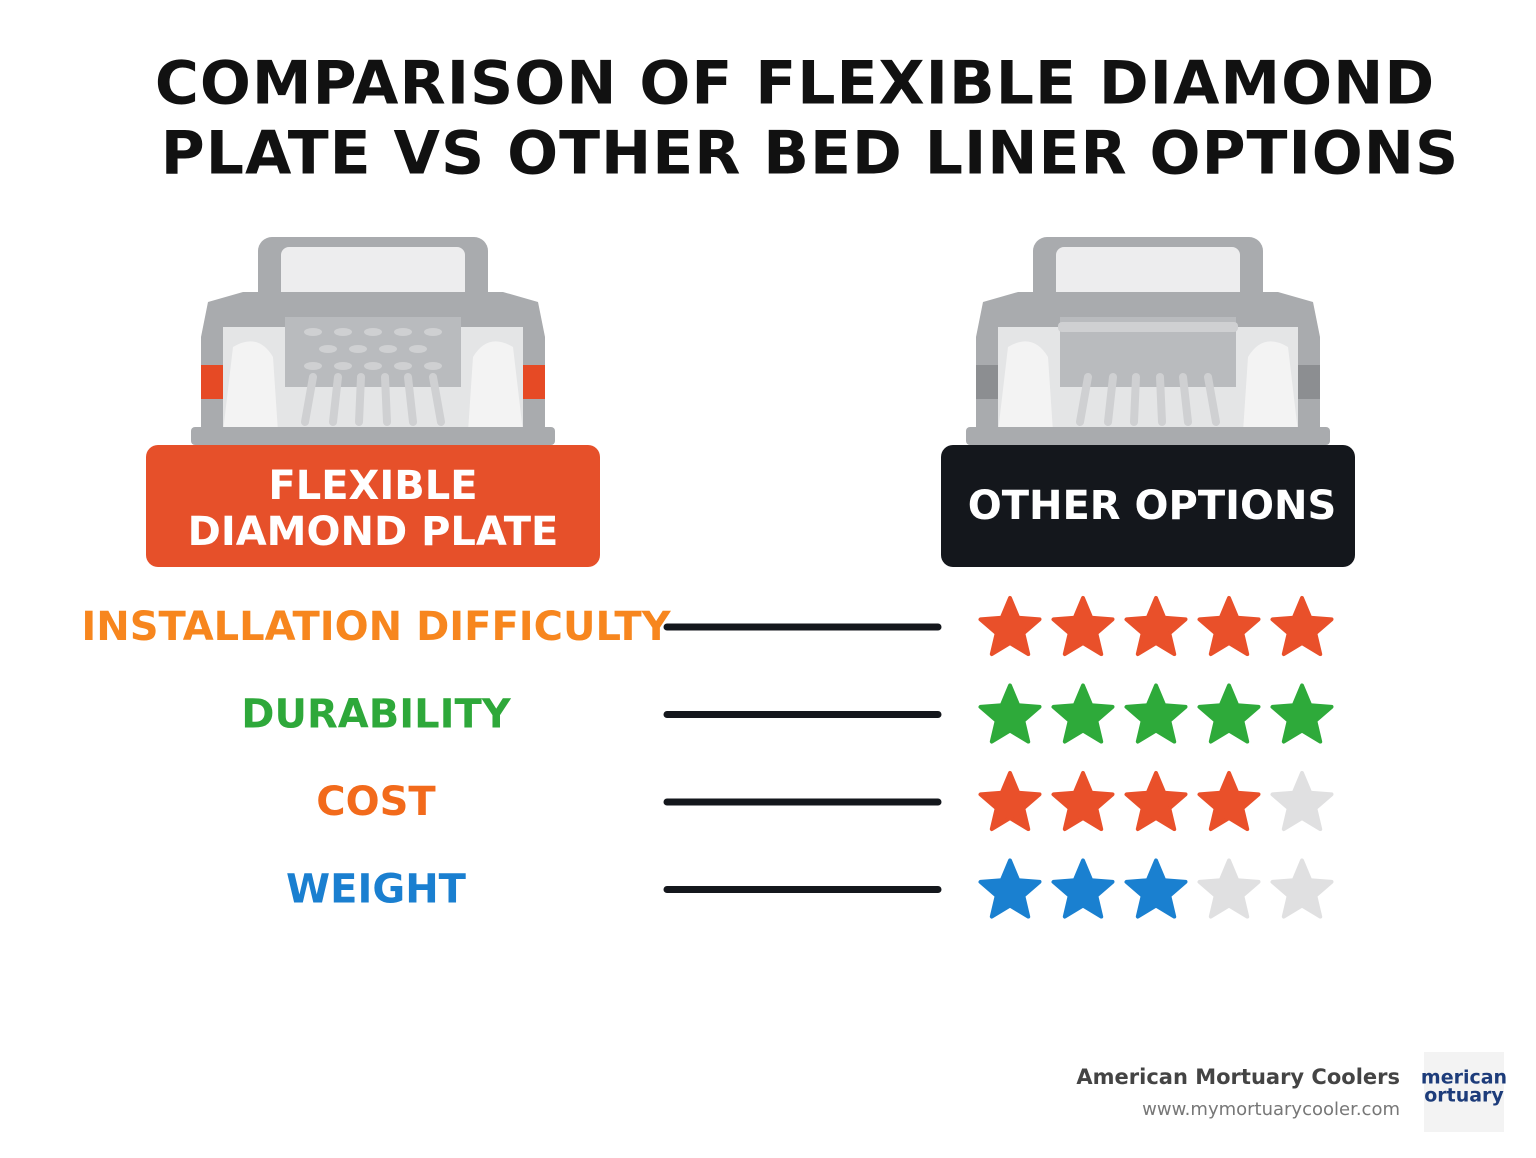 The width and height of the screenshot is (1536, 1158). I want to click on title-line: COMPARISON OF FLEXIBLE DIAMOND, so click(795, 84).